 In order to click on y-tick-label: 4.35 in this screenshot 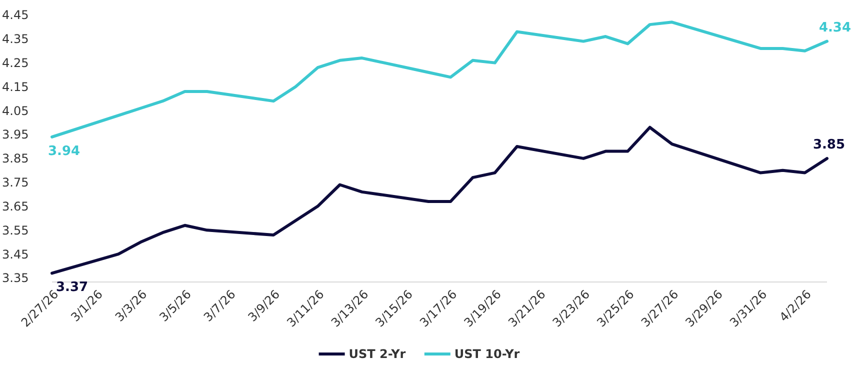, I will do `click(15, 39)`.